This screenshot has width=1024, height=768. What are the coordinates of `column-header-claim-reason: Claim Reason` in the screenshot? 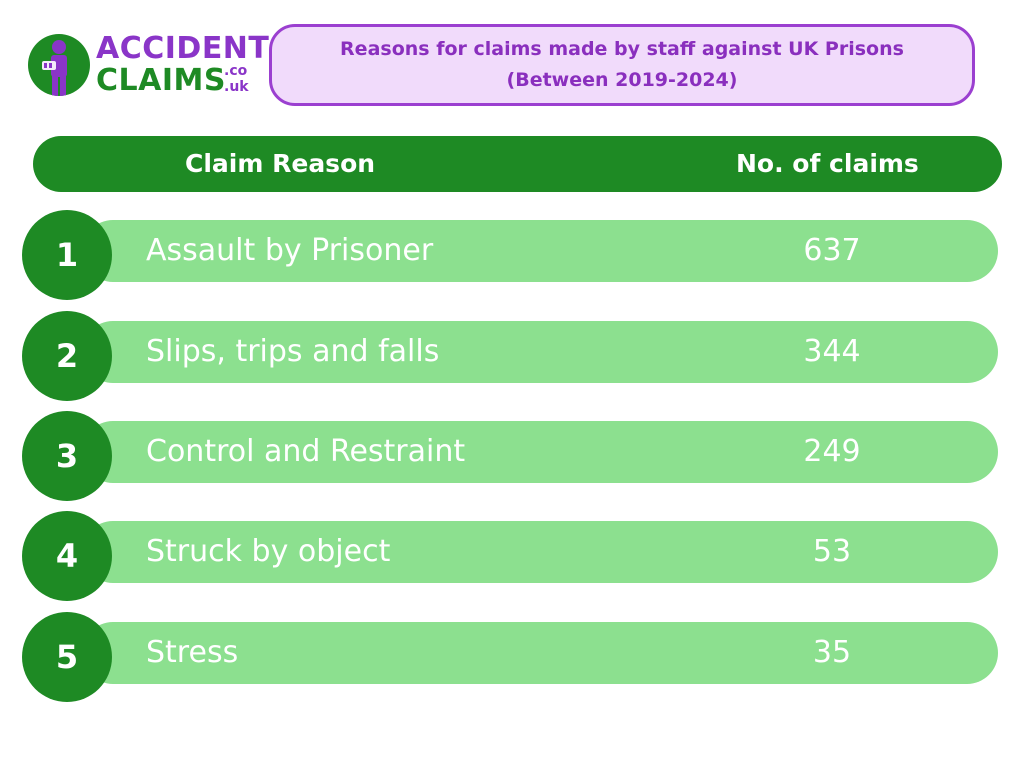 It's located at (280, 163).